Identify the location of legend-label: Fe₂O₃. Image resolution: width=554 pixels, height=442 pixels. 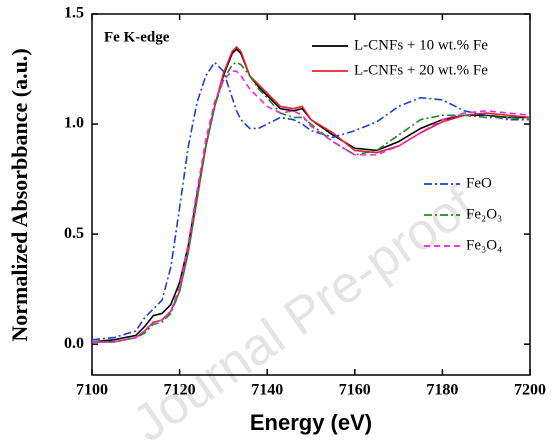
(484, 214).